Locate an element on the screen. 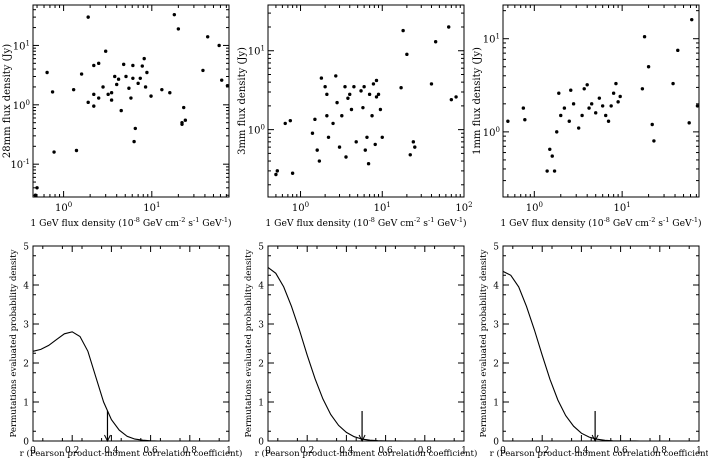 The width and height of the screenshot is (708, 459). x-tick-label: 0.2 is located at coordinates (542, 451).